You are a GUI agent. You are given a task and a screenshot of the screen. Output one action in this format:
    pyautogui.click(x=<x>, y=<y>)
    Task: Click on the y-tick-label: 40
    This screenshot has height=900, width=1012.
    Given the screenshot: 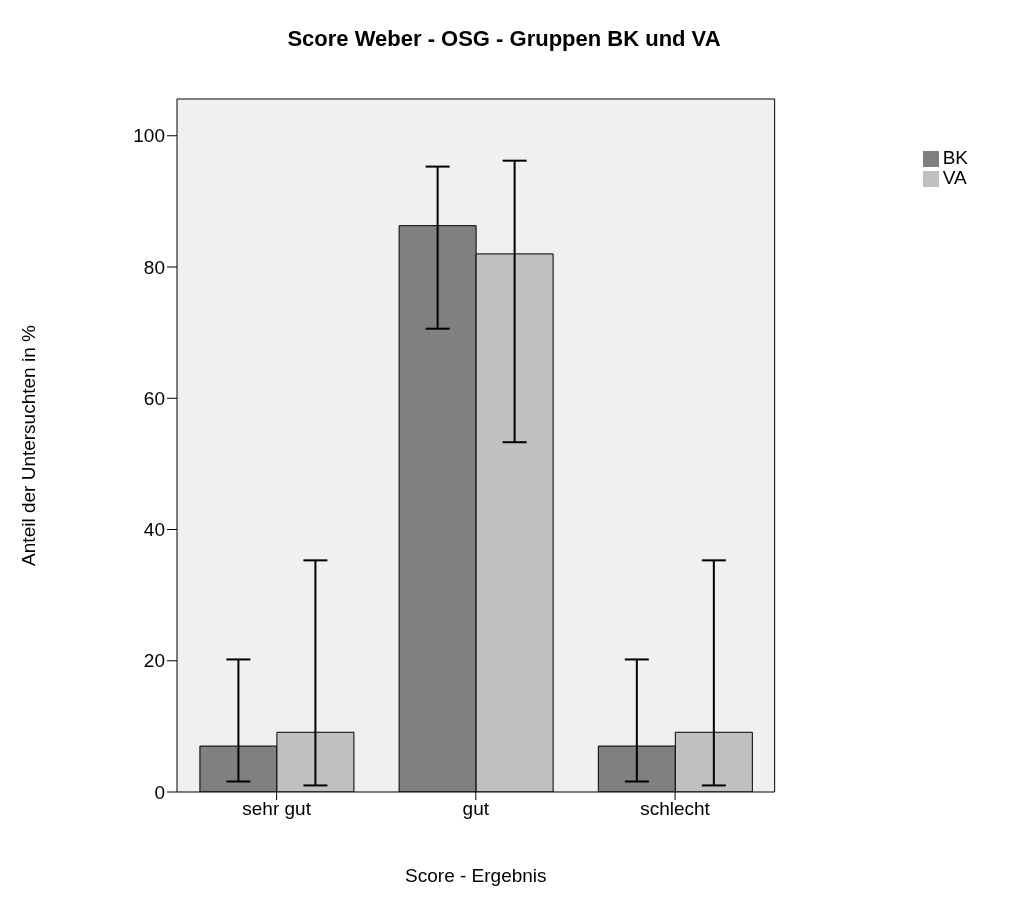 What is the action you would take?
    pyautogui.click(x=154, y=530)
    